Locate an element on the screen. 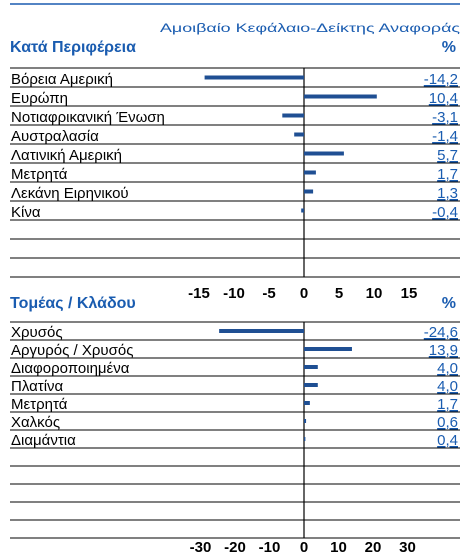 Image resolution: width=466 pixels, height=554 pixels. row-label: Χρυσός is located at coordinates (37, 332).